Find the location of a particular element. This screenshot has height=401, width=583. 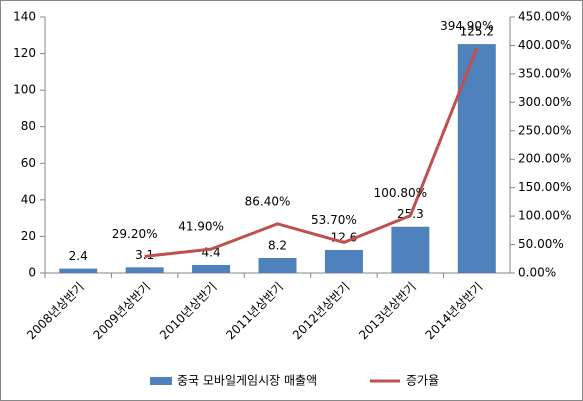

bar-label: 2.4 is located at coordinates (78, 256).